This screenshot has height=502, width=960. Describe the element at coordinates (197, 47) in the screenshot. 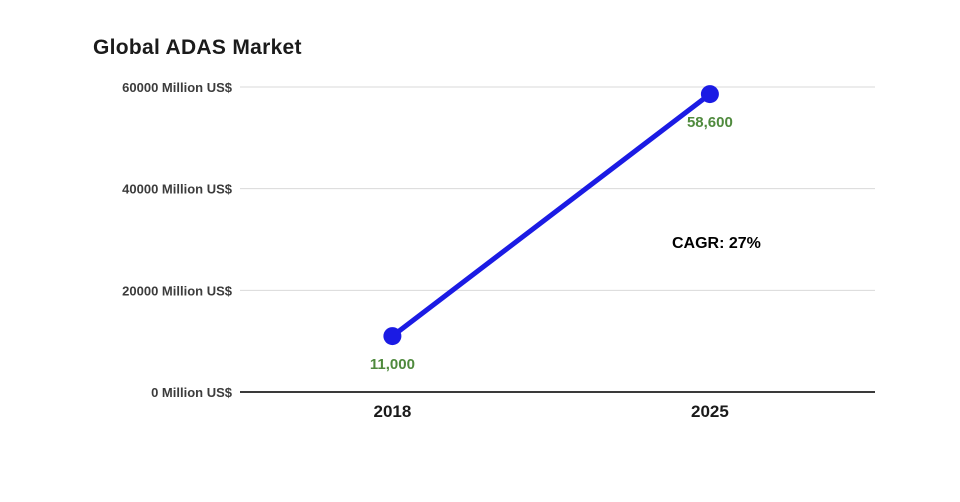

I see `chart-title: Global ADAS Market` at that location.